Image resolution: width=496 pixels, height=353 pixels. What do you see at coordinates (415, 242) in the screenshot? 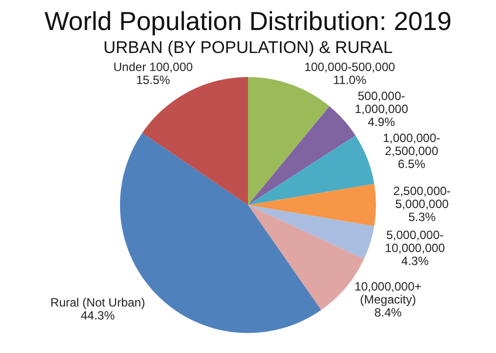
I see `slice-label: 5,000,000- 10,000,000` at bounding box center [415, 242].